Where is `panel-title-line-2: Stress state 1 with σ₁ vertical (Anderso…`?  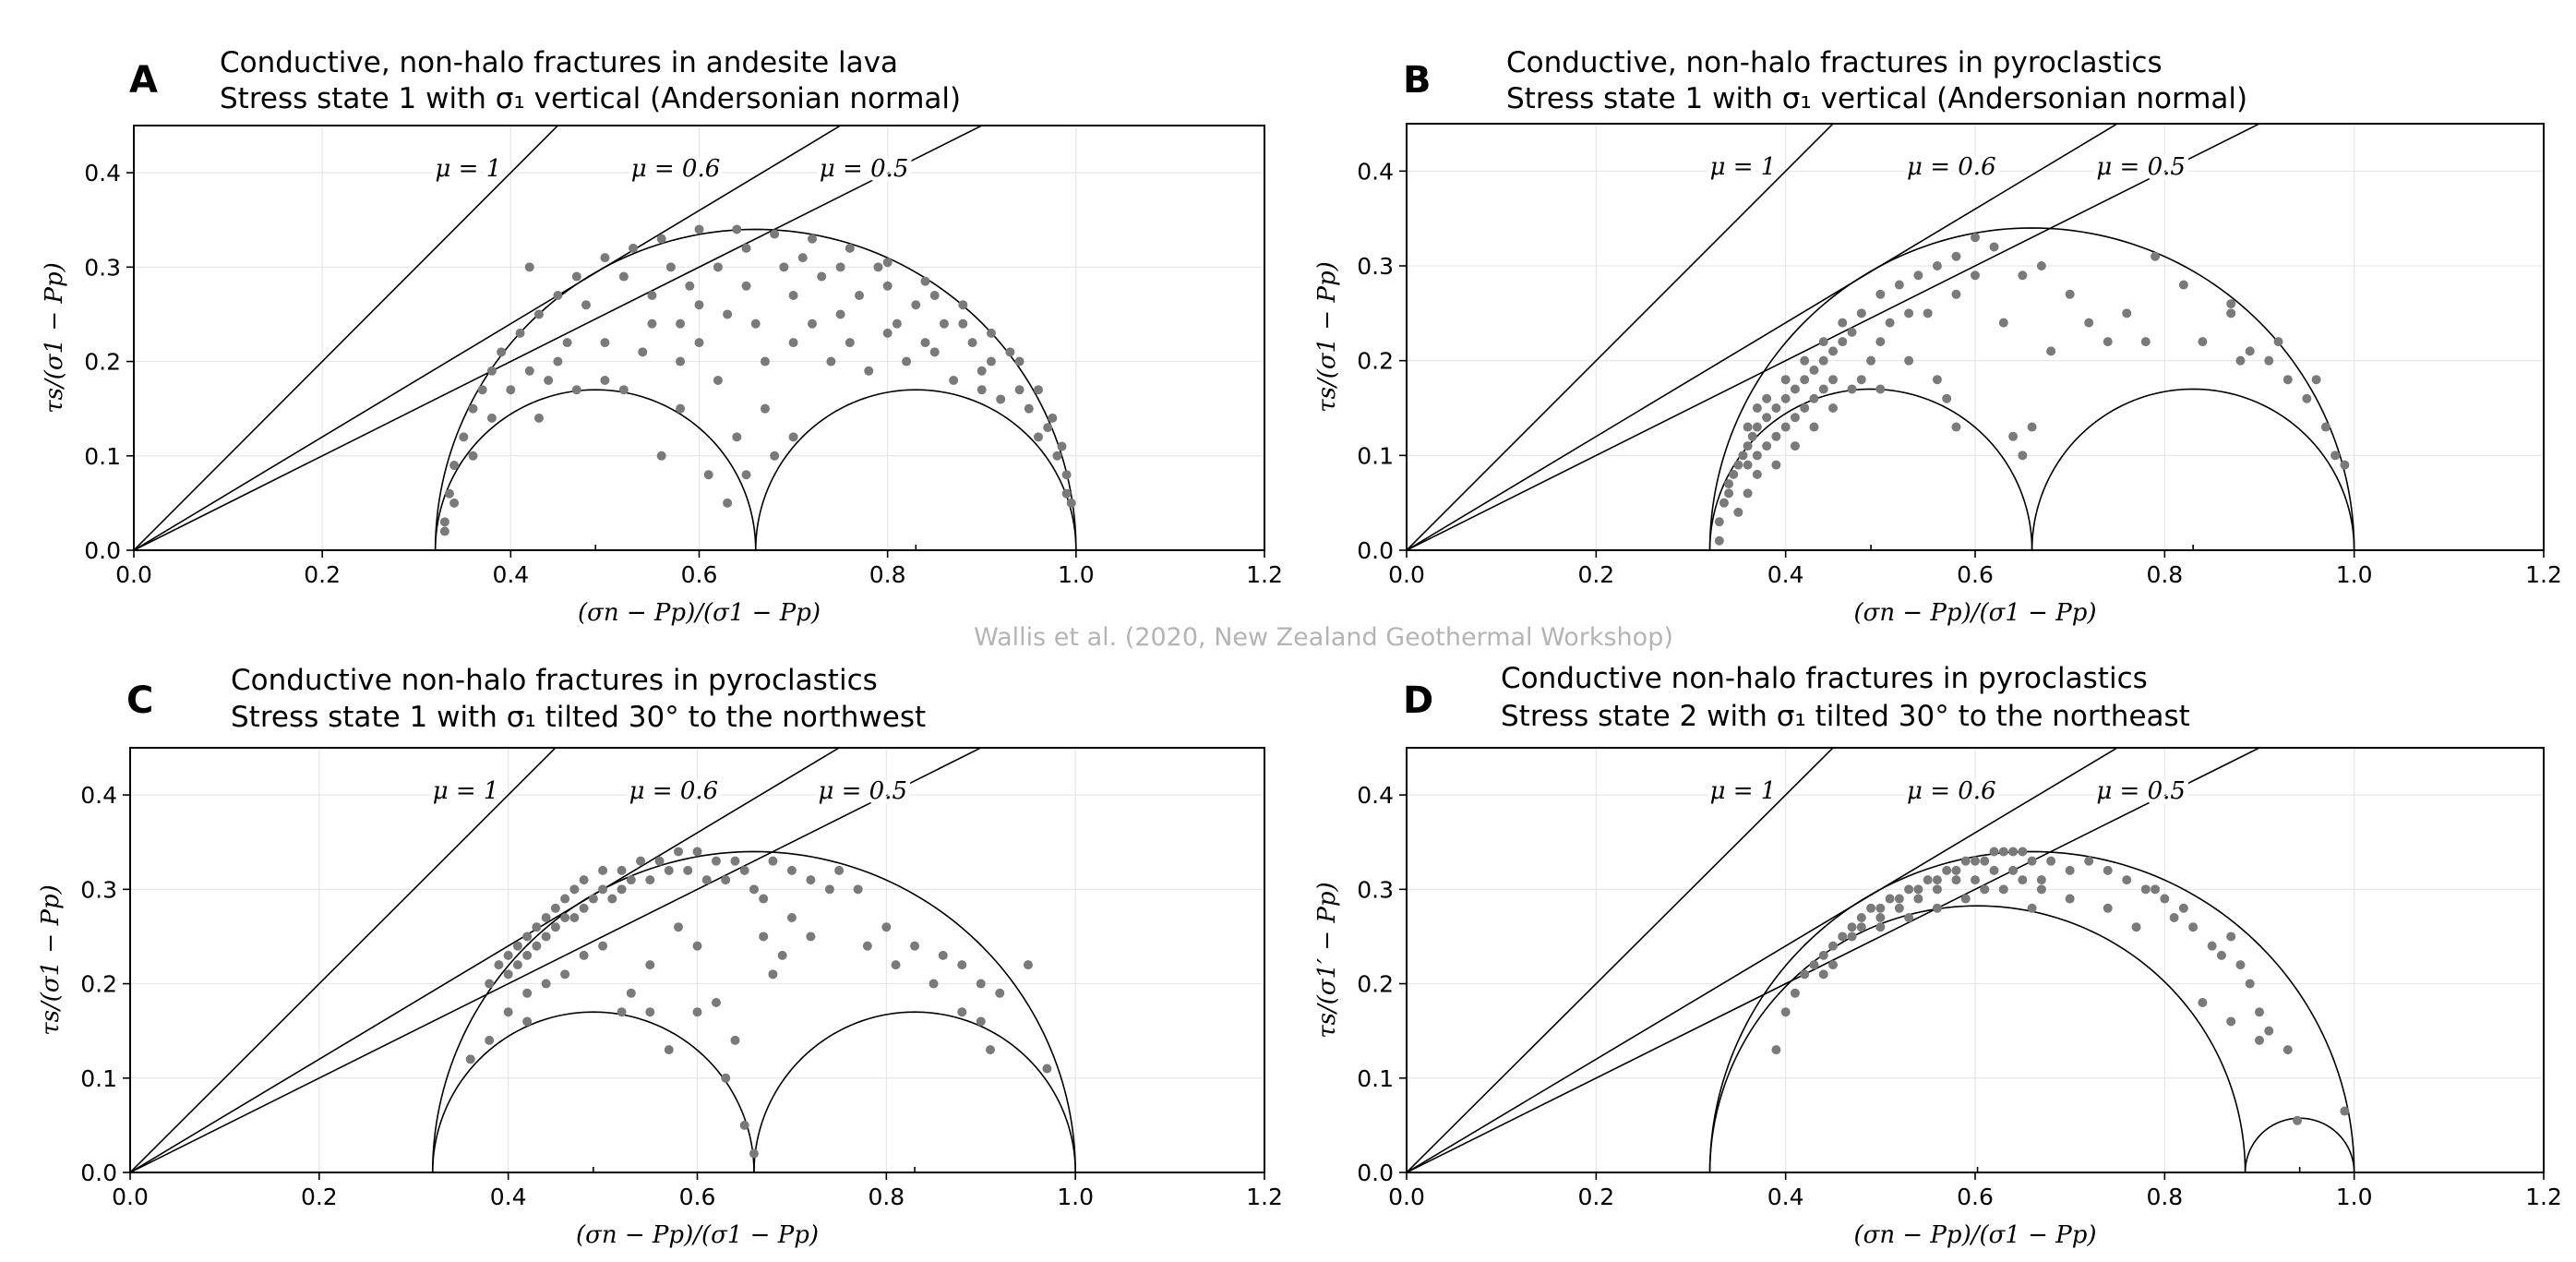
panel-title-line-2: Stress state 1 with σ₁ vertical (Anderso… is located at coordinates (1877, 98).